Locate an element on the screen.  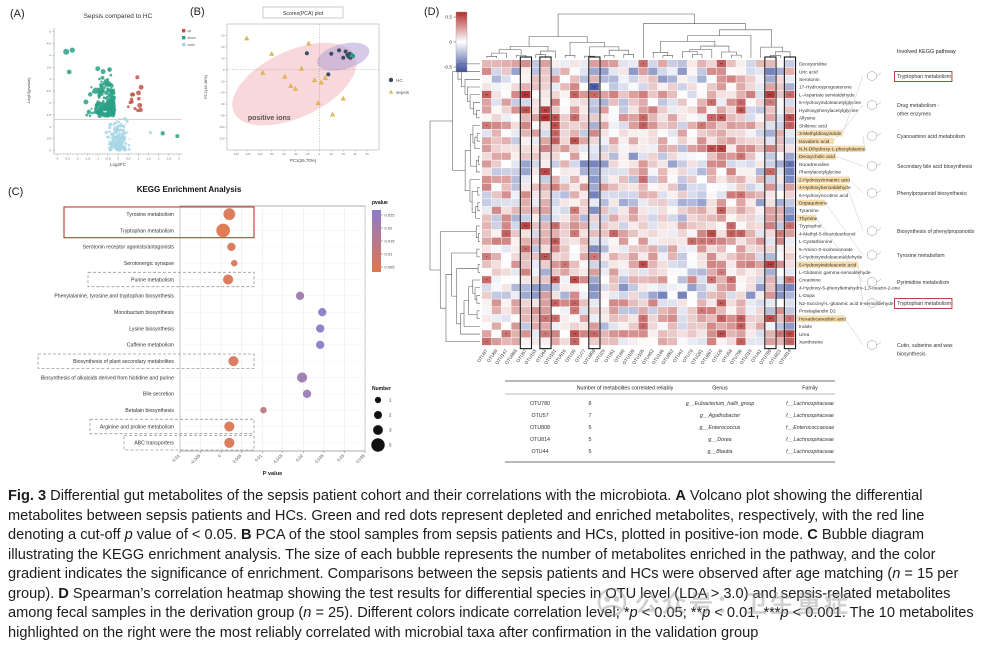
metabolite-label: Indole is located at coordinates (805, 327).